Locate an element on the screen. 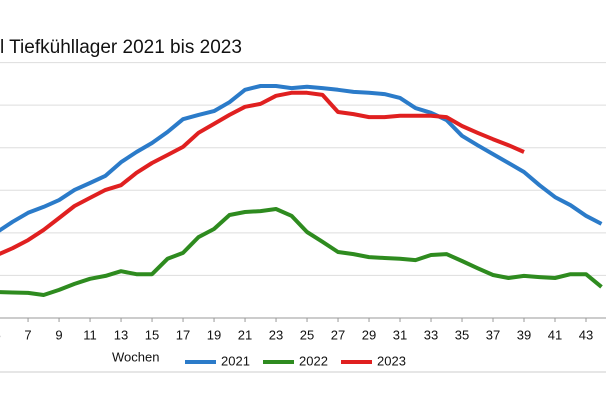 The image size is (606, 402). x-tick-label: 5 is located at coordinates (0, 334).